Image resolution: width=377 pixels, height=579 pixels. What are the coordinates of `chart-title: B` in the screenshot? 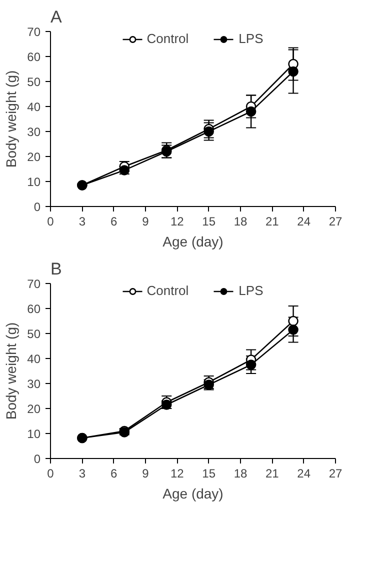 It's located at (56, 269).